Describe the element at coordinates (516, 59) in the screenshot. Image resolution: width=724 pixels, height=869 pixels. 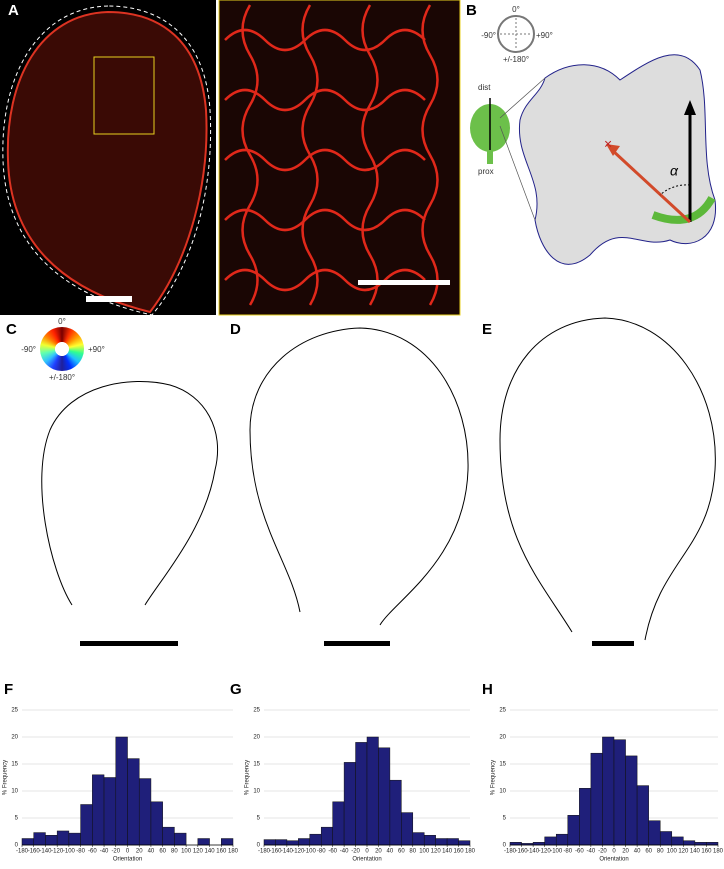
I see `compass-label: +/-180°` at that location.